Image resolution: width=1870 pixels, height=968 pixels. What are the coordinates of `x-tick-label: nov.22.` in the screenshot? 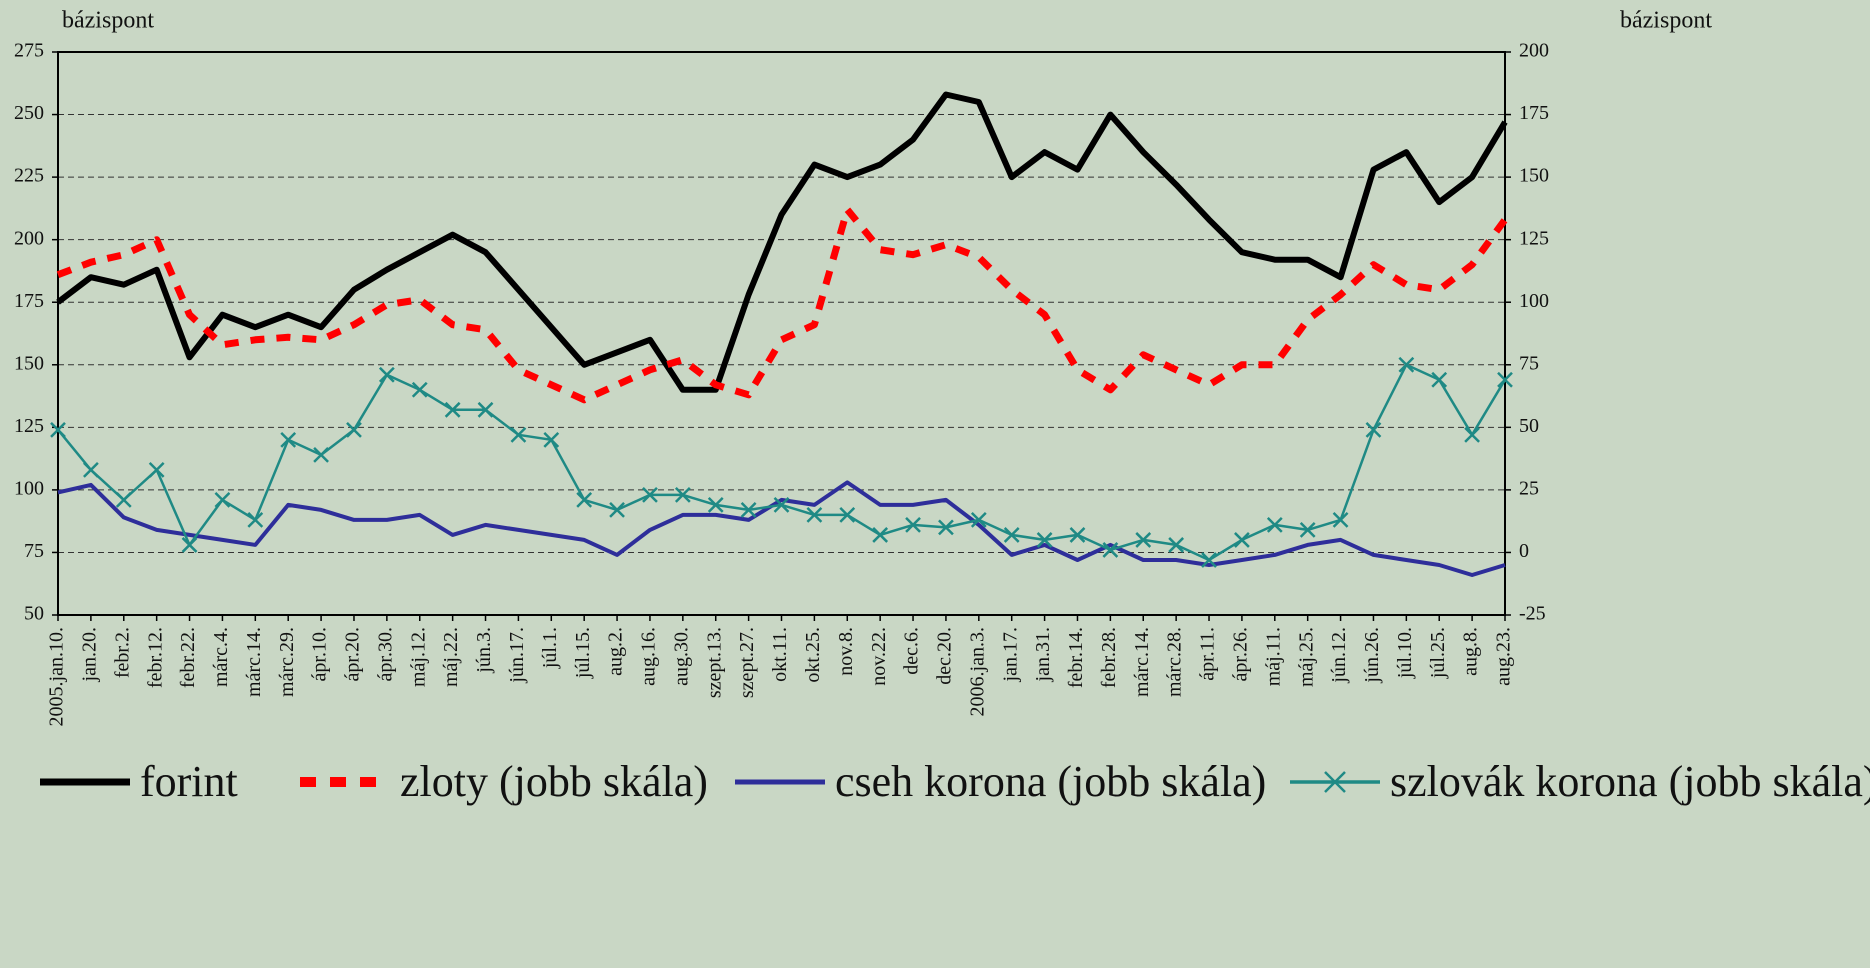 It's located at (879, 656).